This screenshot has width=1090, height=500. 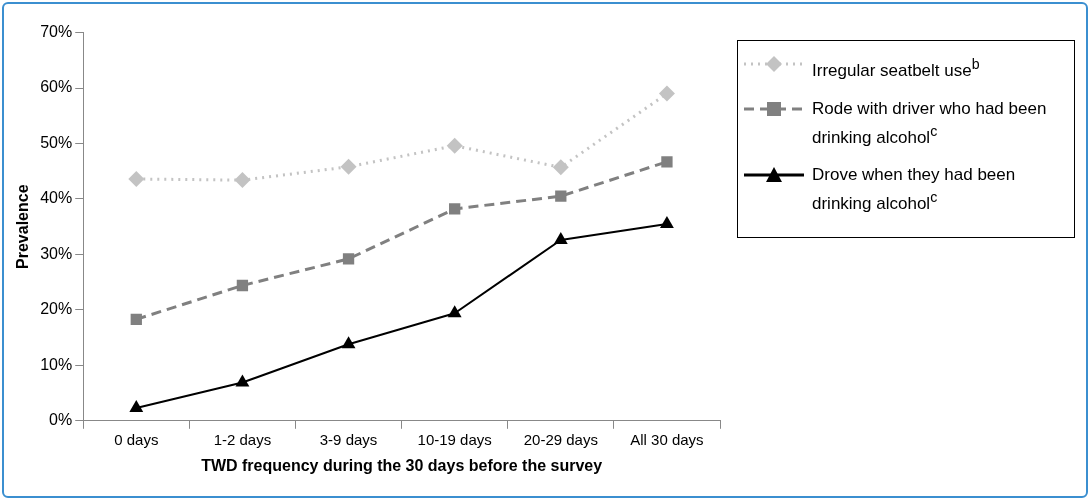 I want to click on y-tick-label: 0%, so click(x=61, y=420).